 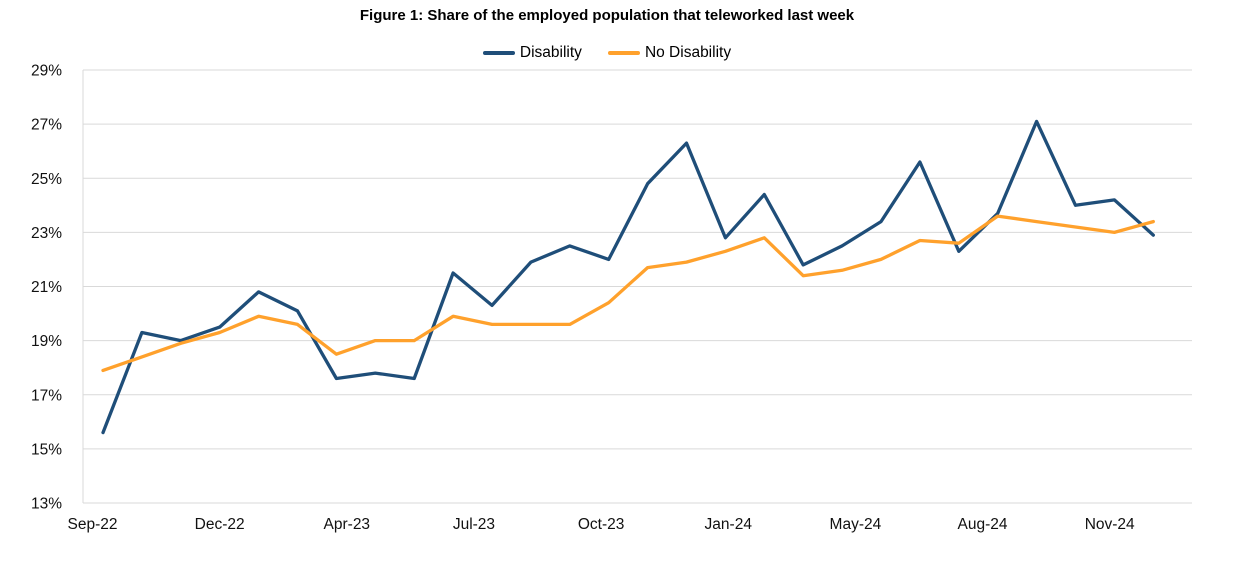 What do you see at coordinates (46, 233) in the screenshot?
I see `y-tick-label: 23%` at bounding box center [46, 233].